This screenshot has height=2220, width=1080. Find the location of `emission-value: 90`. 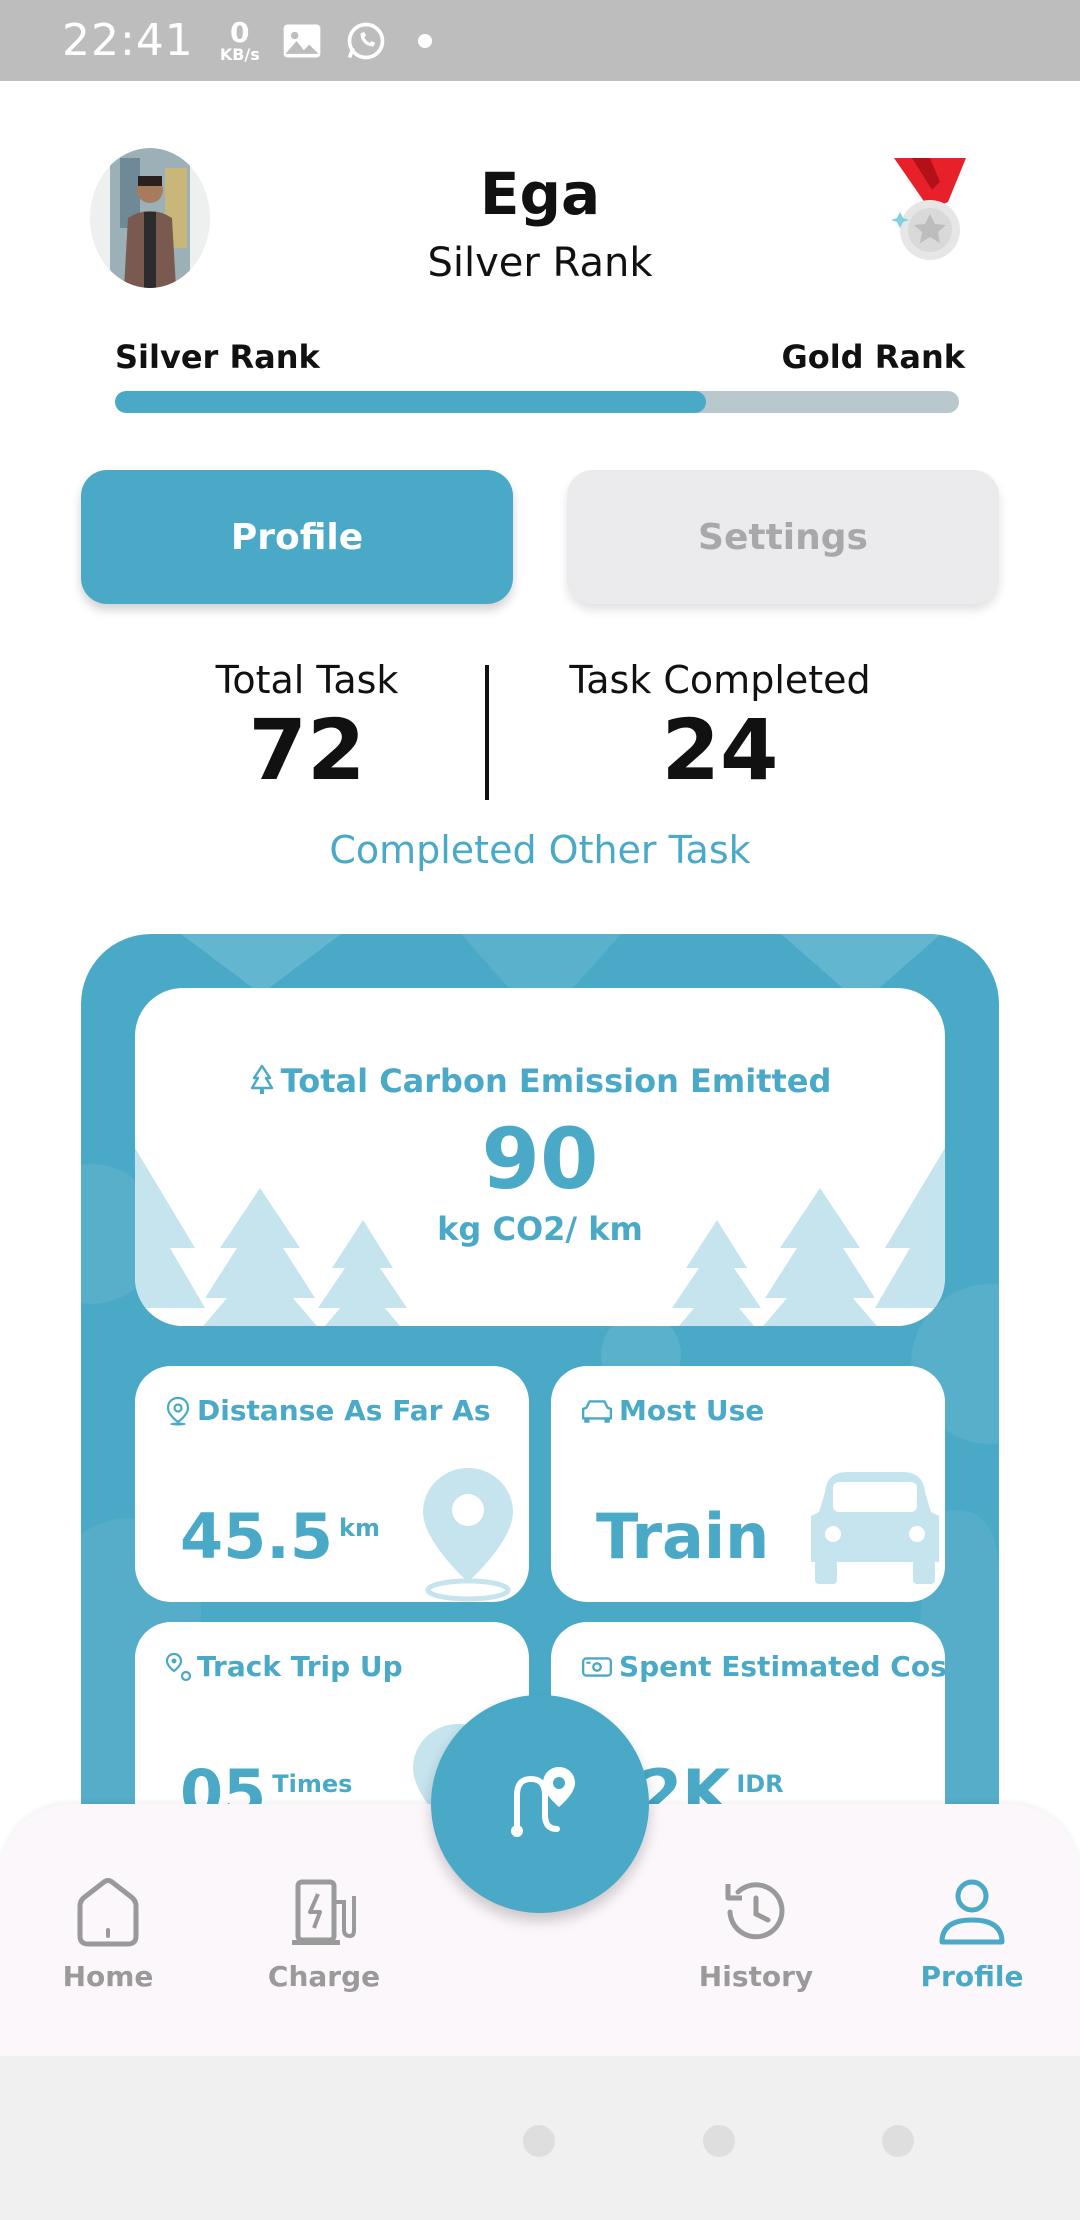

emission-value: 90 is located at coordinates (540, 1159).